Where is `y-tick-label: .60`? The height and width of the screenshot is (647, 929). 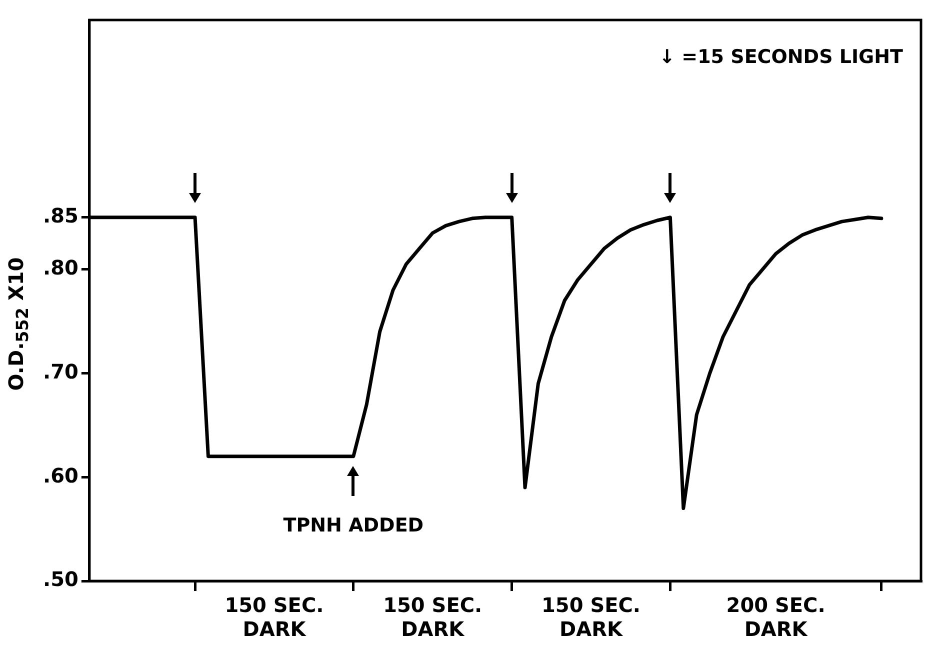 y-tick-label: .60 is located at coordinates (60, 475).